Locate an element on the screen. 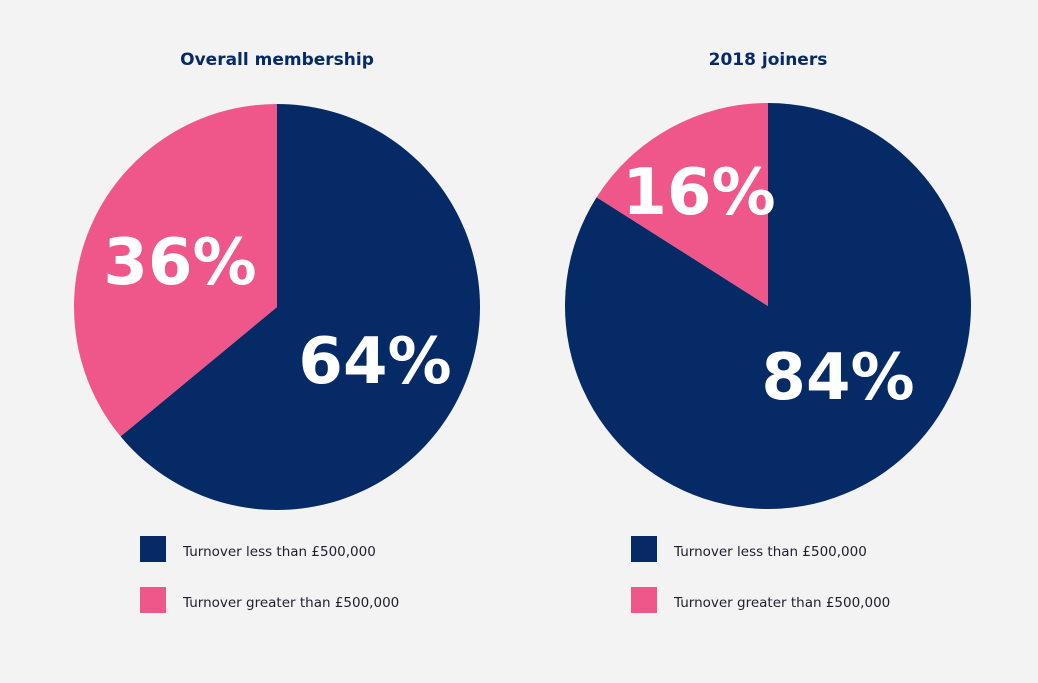 This screenshot has height=683, width=1038. slice-percent-label: 16% is located at coordinates (698, 193).